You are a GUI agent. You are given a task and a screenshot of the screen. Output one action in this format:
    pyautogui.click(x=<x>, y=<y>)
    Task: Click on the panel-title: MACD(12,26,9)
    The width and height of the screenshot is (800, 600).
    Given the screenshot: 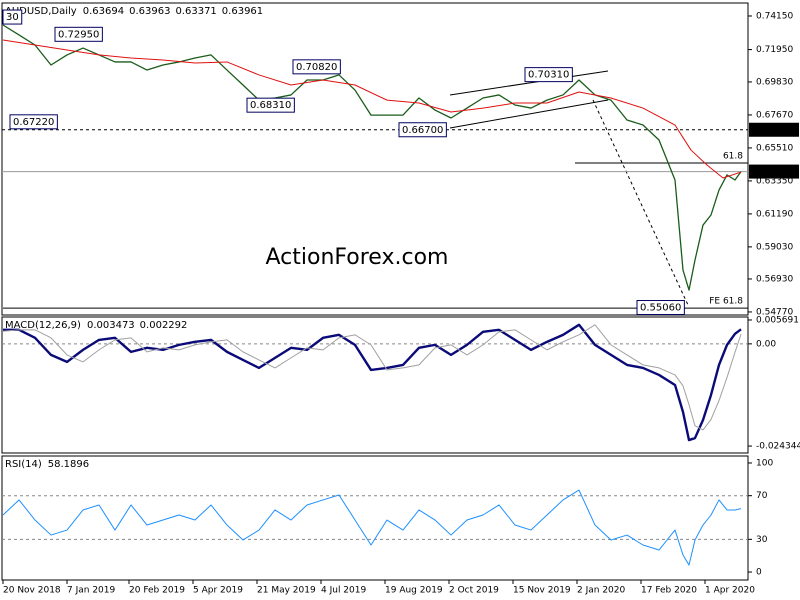 What is the action you would take?
    pyautogui.click(x=43, y=325)
    